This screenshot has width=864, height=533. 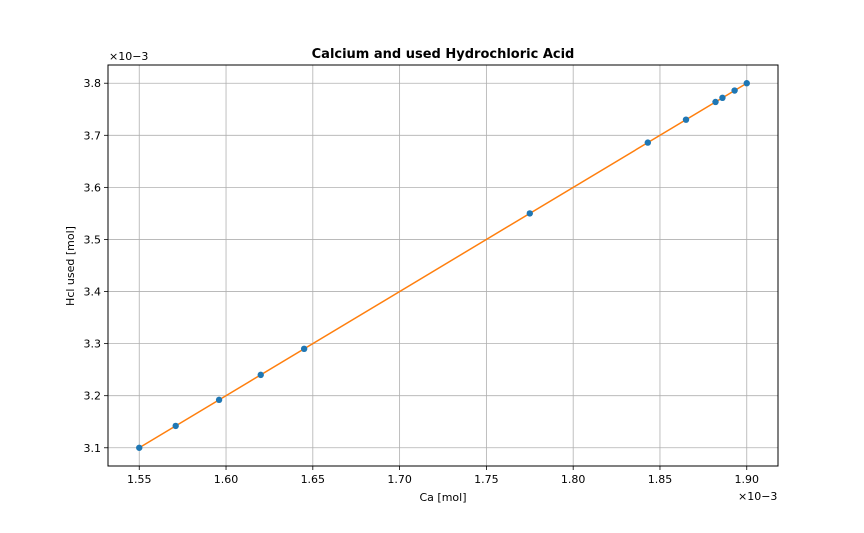 I want to click on x-tick-label: 1.90, so click(x=747, y=479).